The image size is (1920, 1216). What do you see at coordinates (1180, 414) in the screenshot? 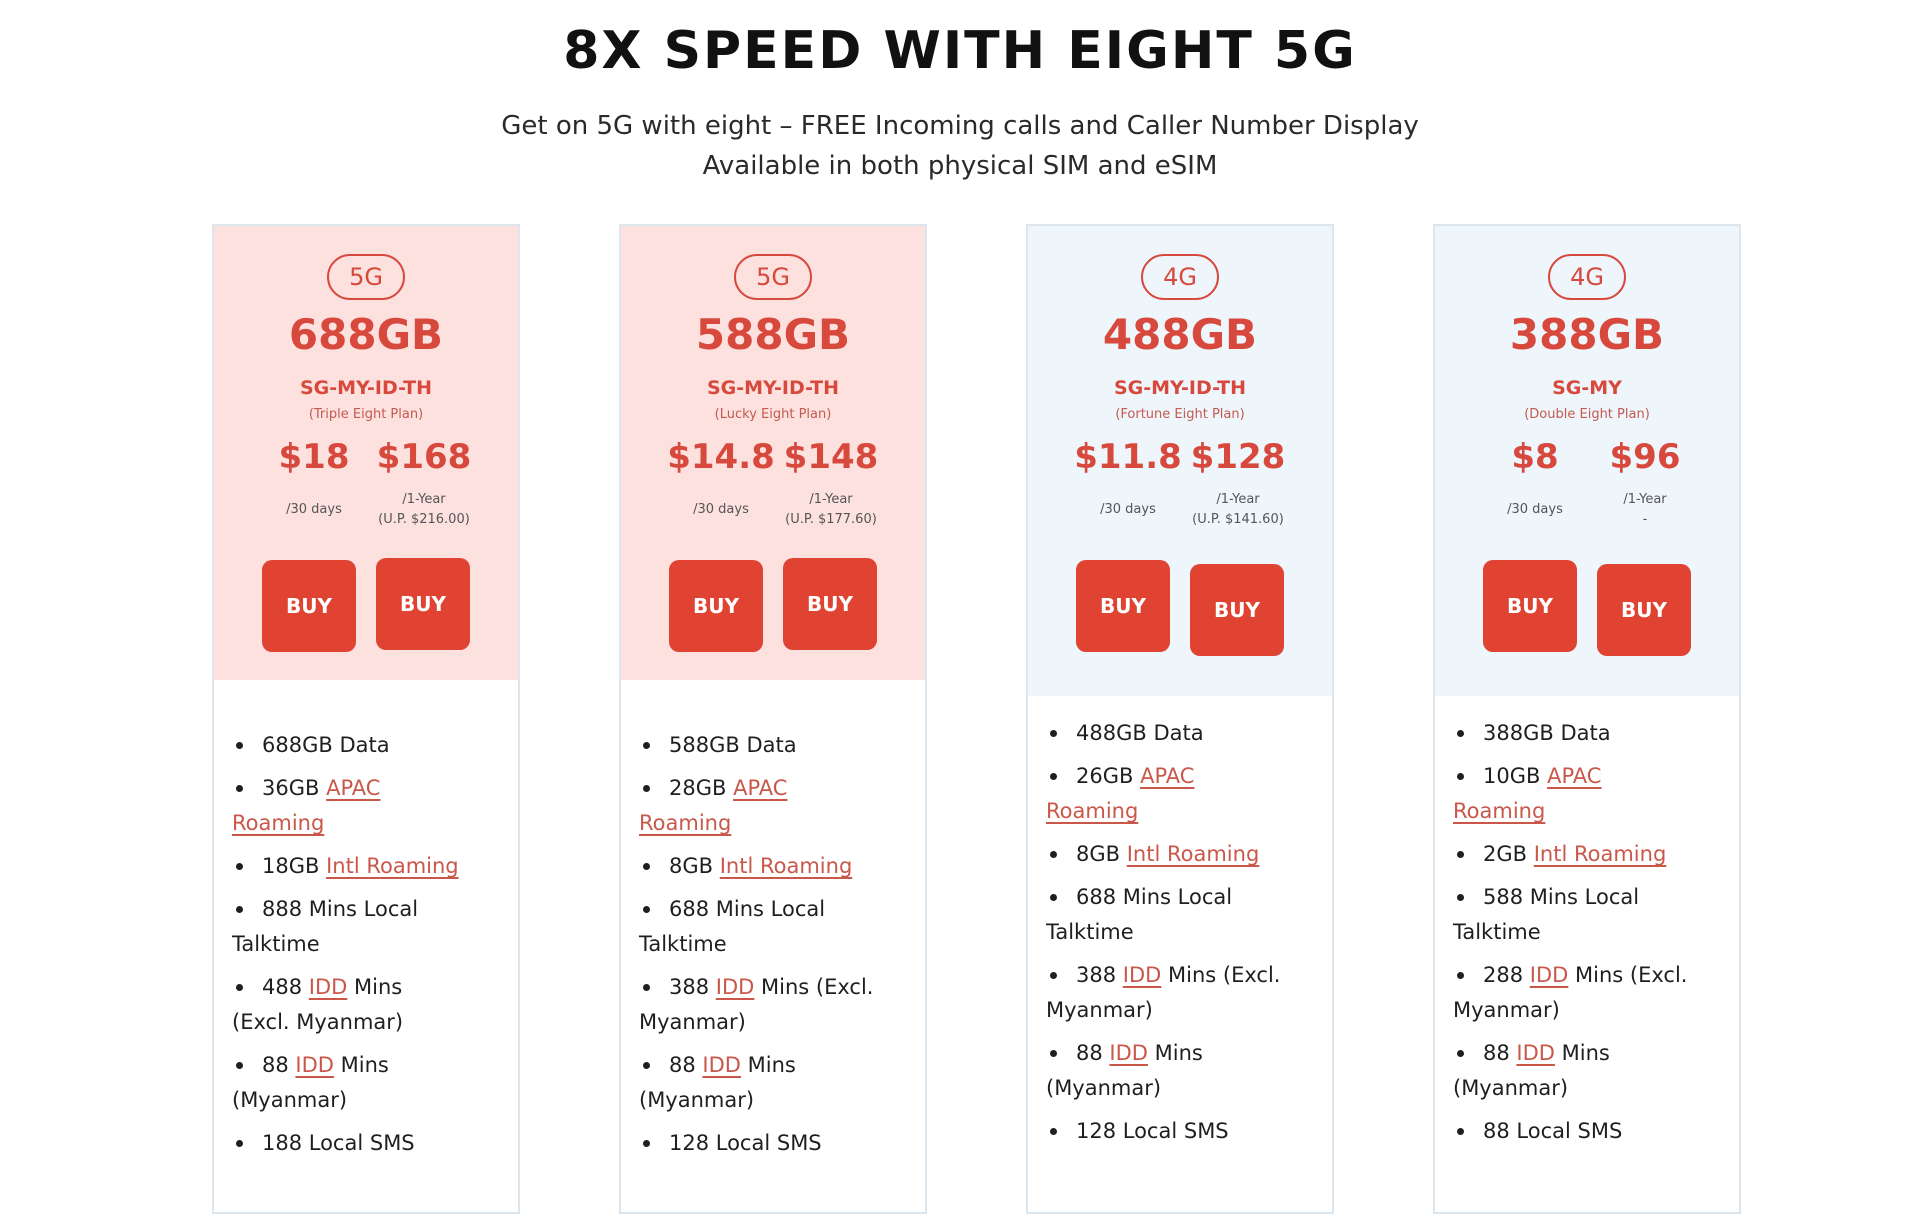
I see `plan-name: (Fortune Eight Plan)` at bounding box center [1180, 414].